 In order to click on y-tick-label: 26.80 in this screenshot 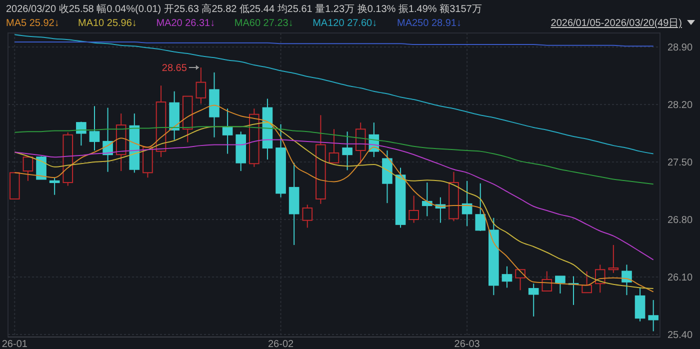, I will do `click(680, 220)`.